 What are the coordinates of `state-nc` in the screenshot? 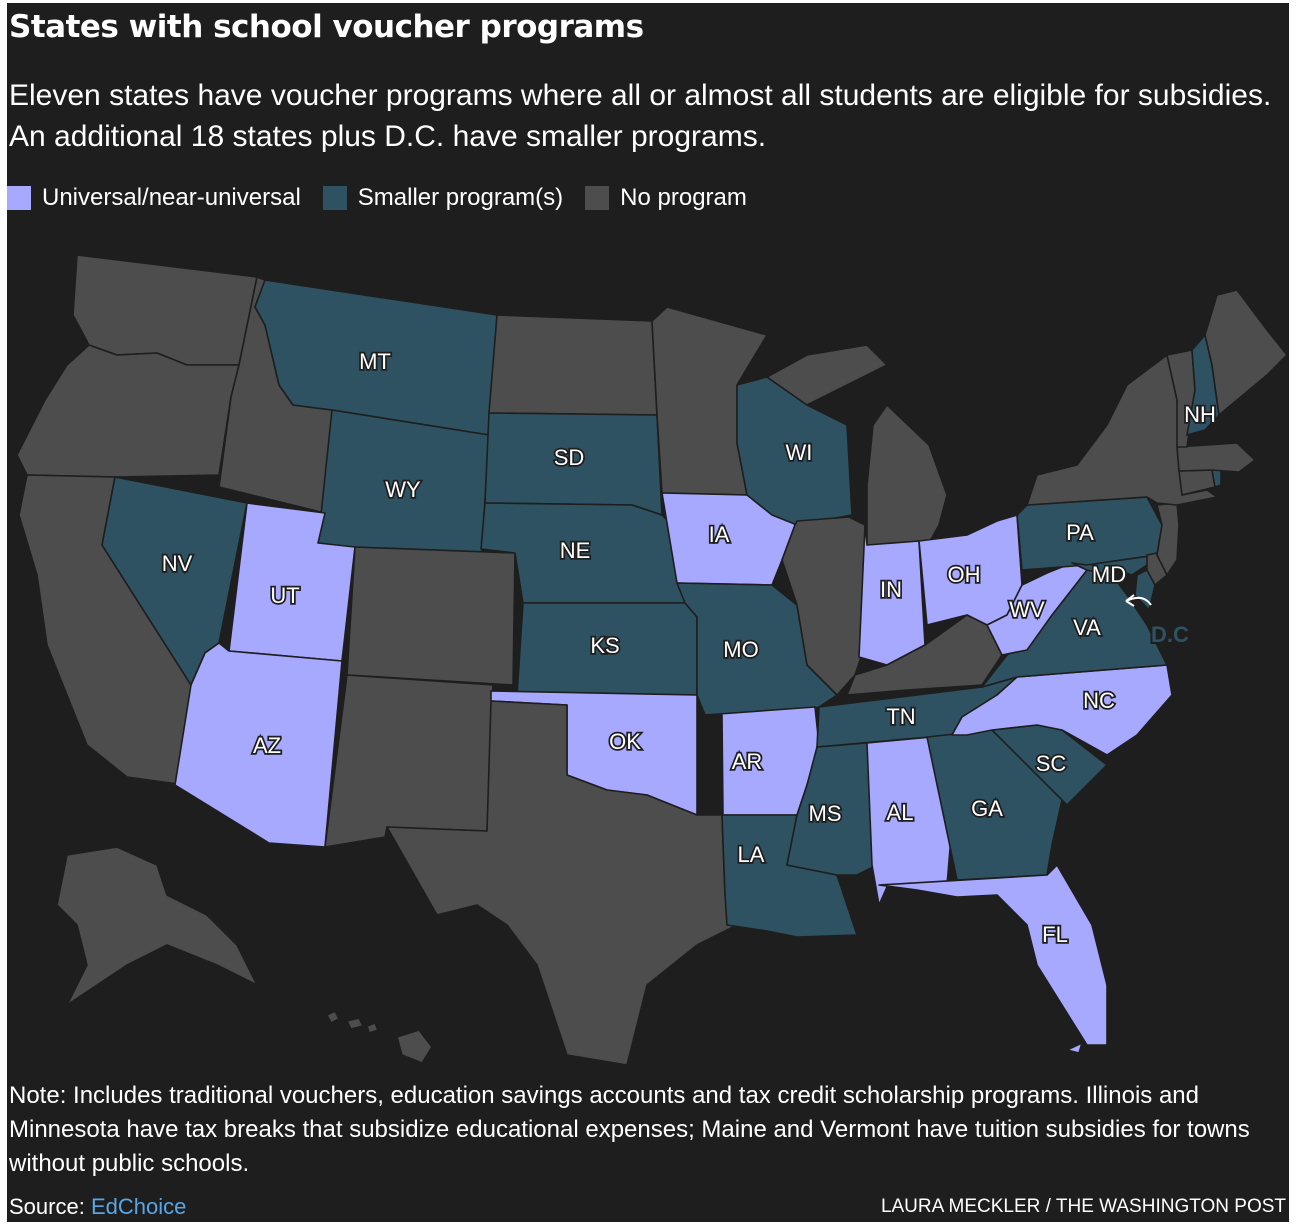 It's located at (1062, 710).